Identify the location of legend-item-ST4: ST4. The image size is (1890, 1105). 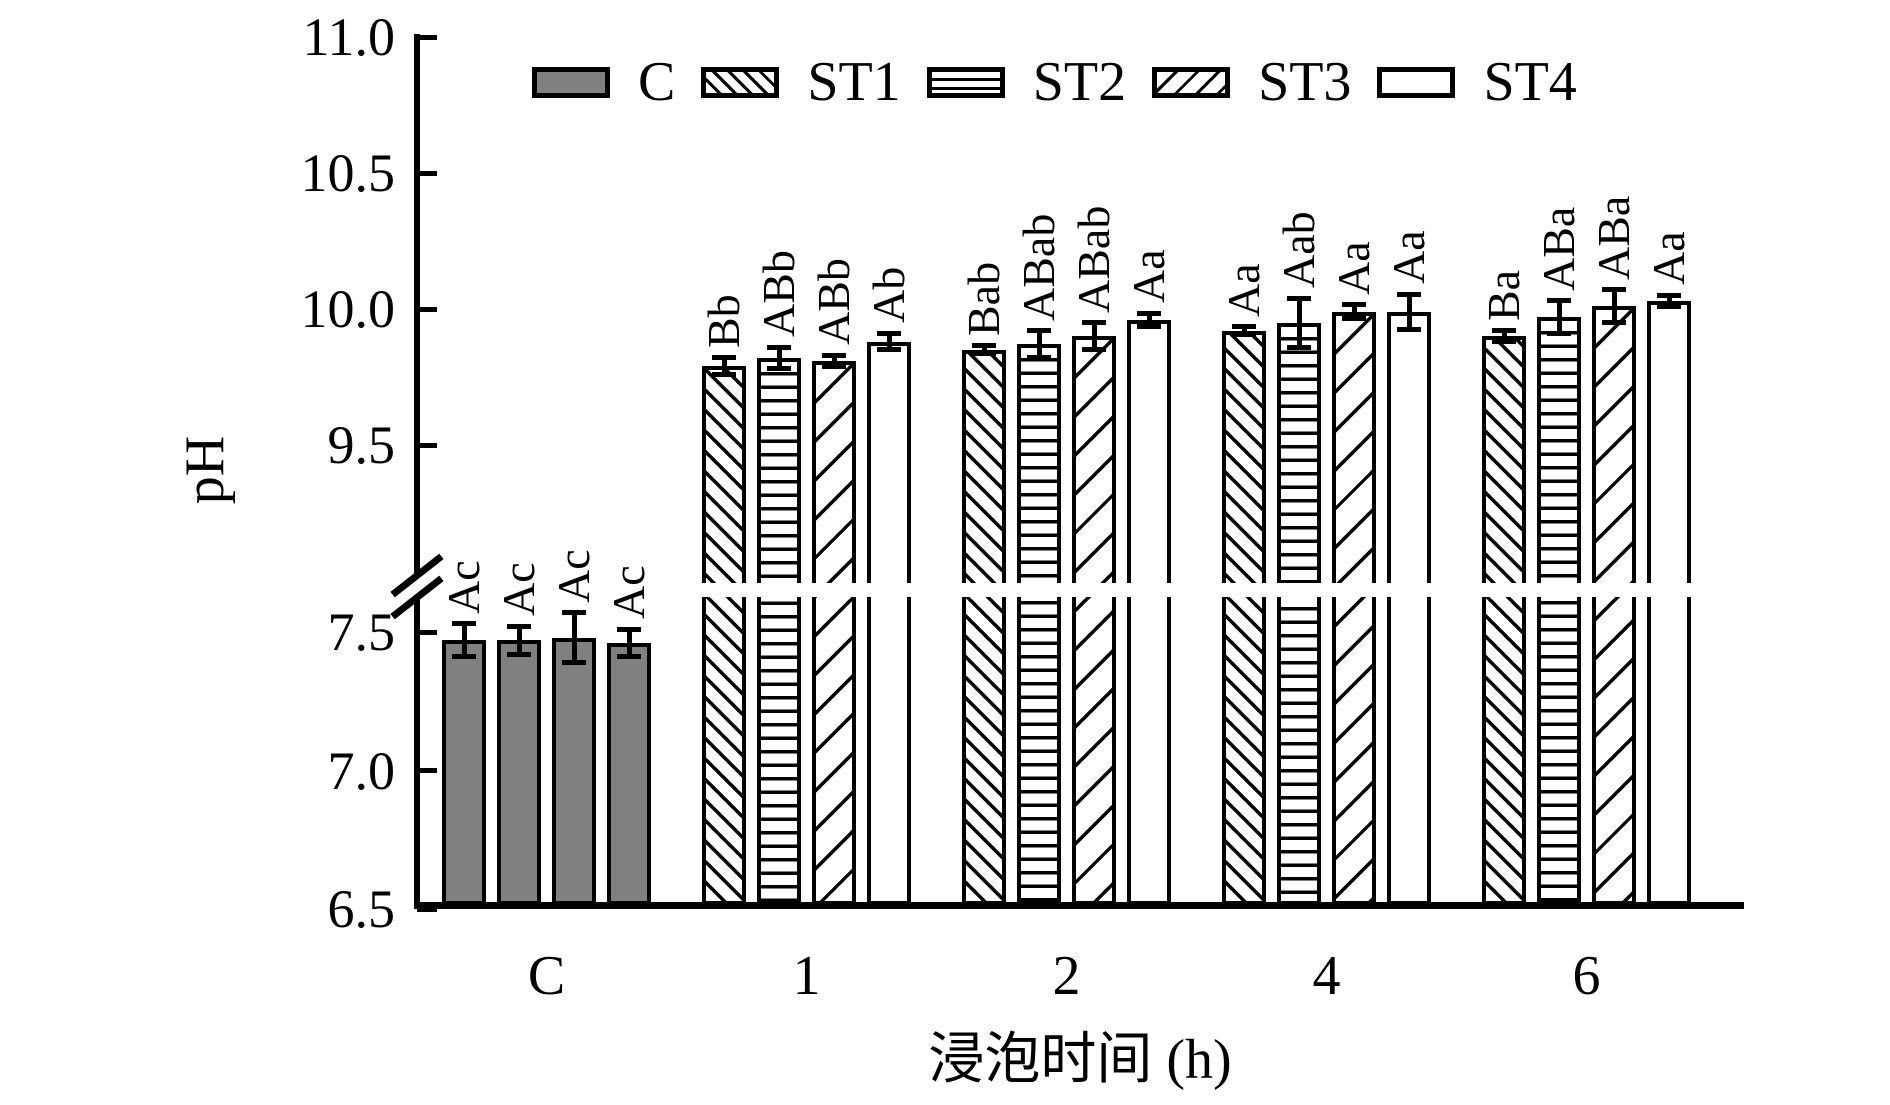
(1477, 82).